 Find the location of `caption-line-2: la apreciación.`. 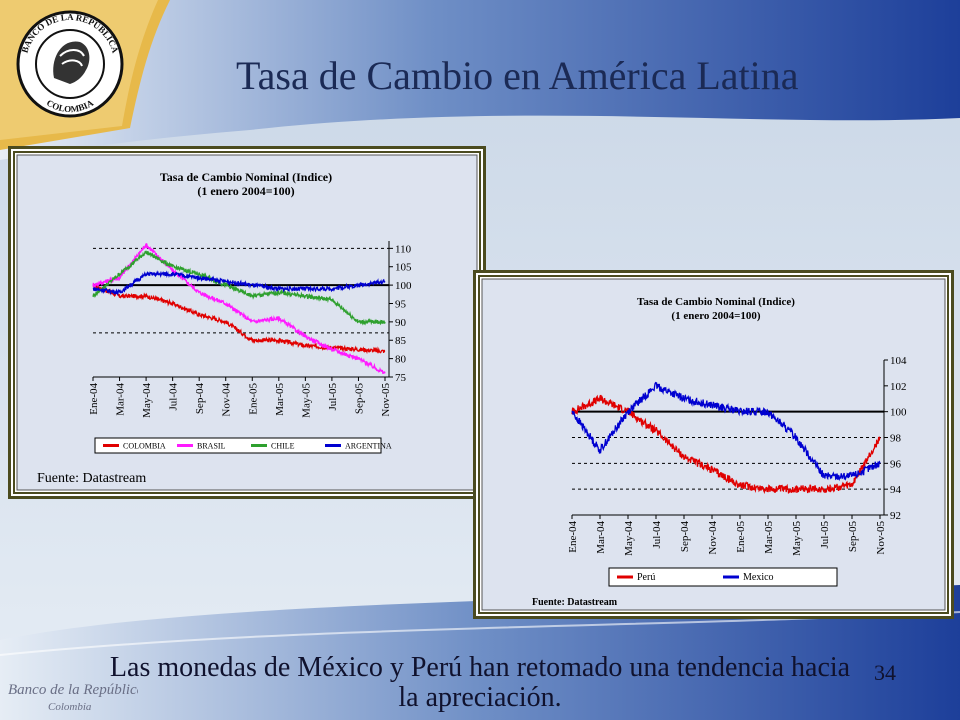

caption-line-2: la apreciación. is located at coordinates (480, 697).